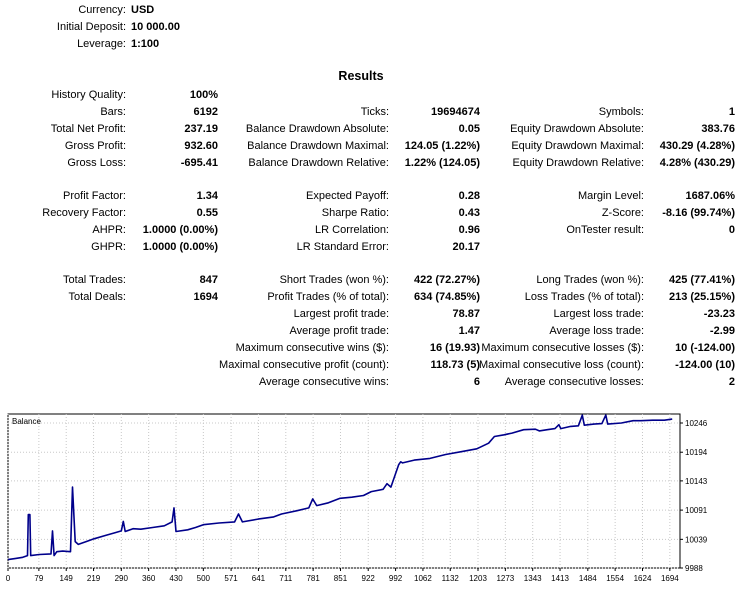 This screenshot has height=600, width=752. Describe the element at coordinates (285, 578) in the screenshot. I see `x-tick-label: 711` at that location.